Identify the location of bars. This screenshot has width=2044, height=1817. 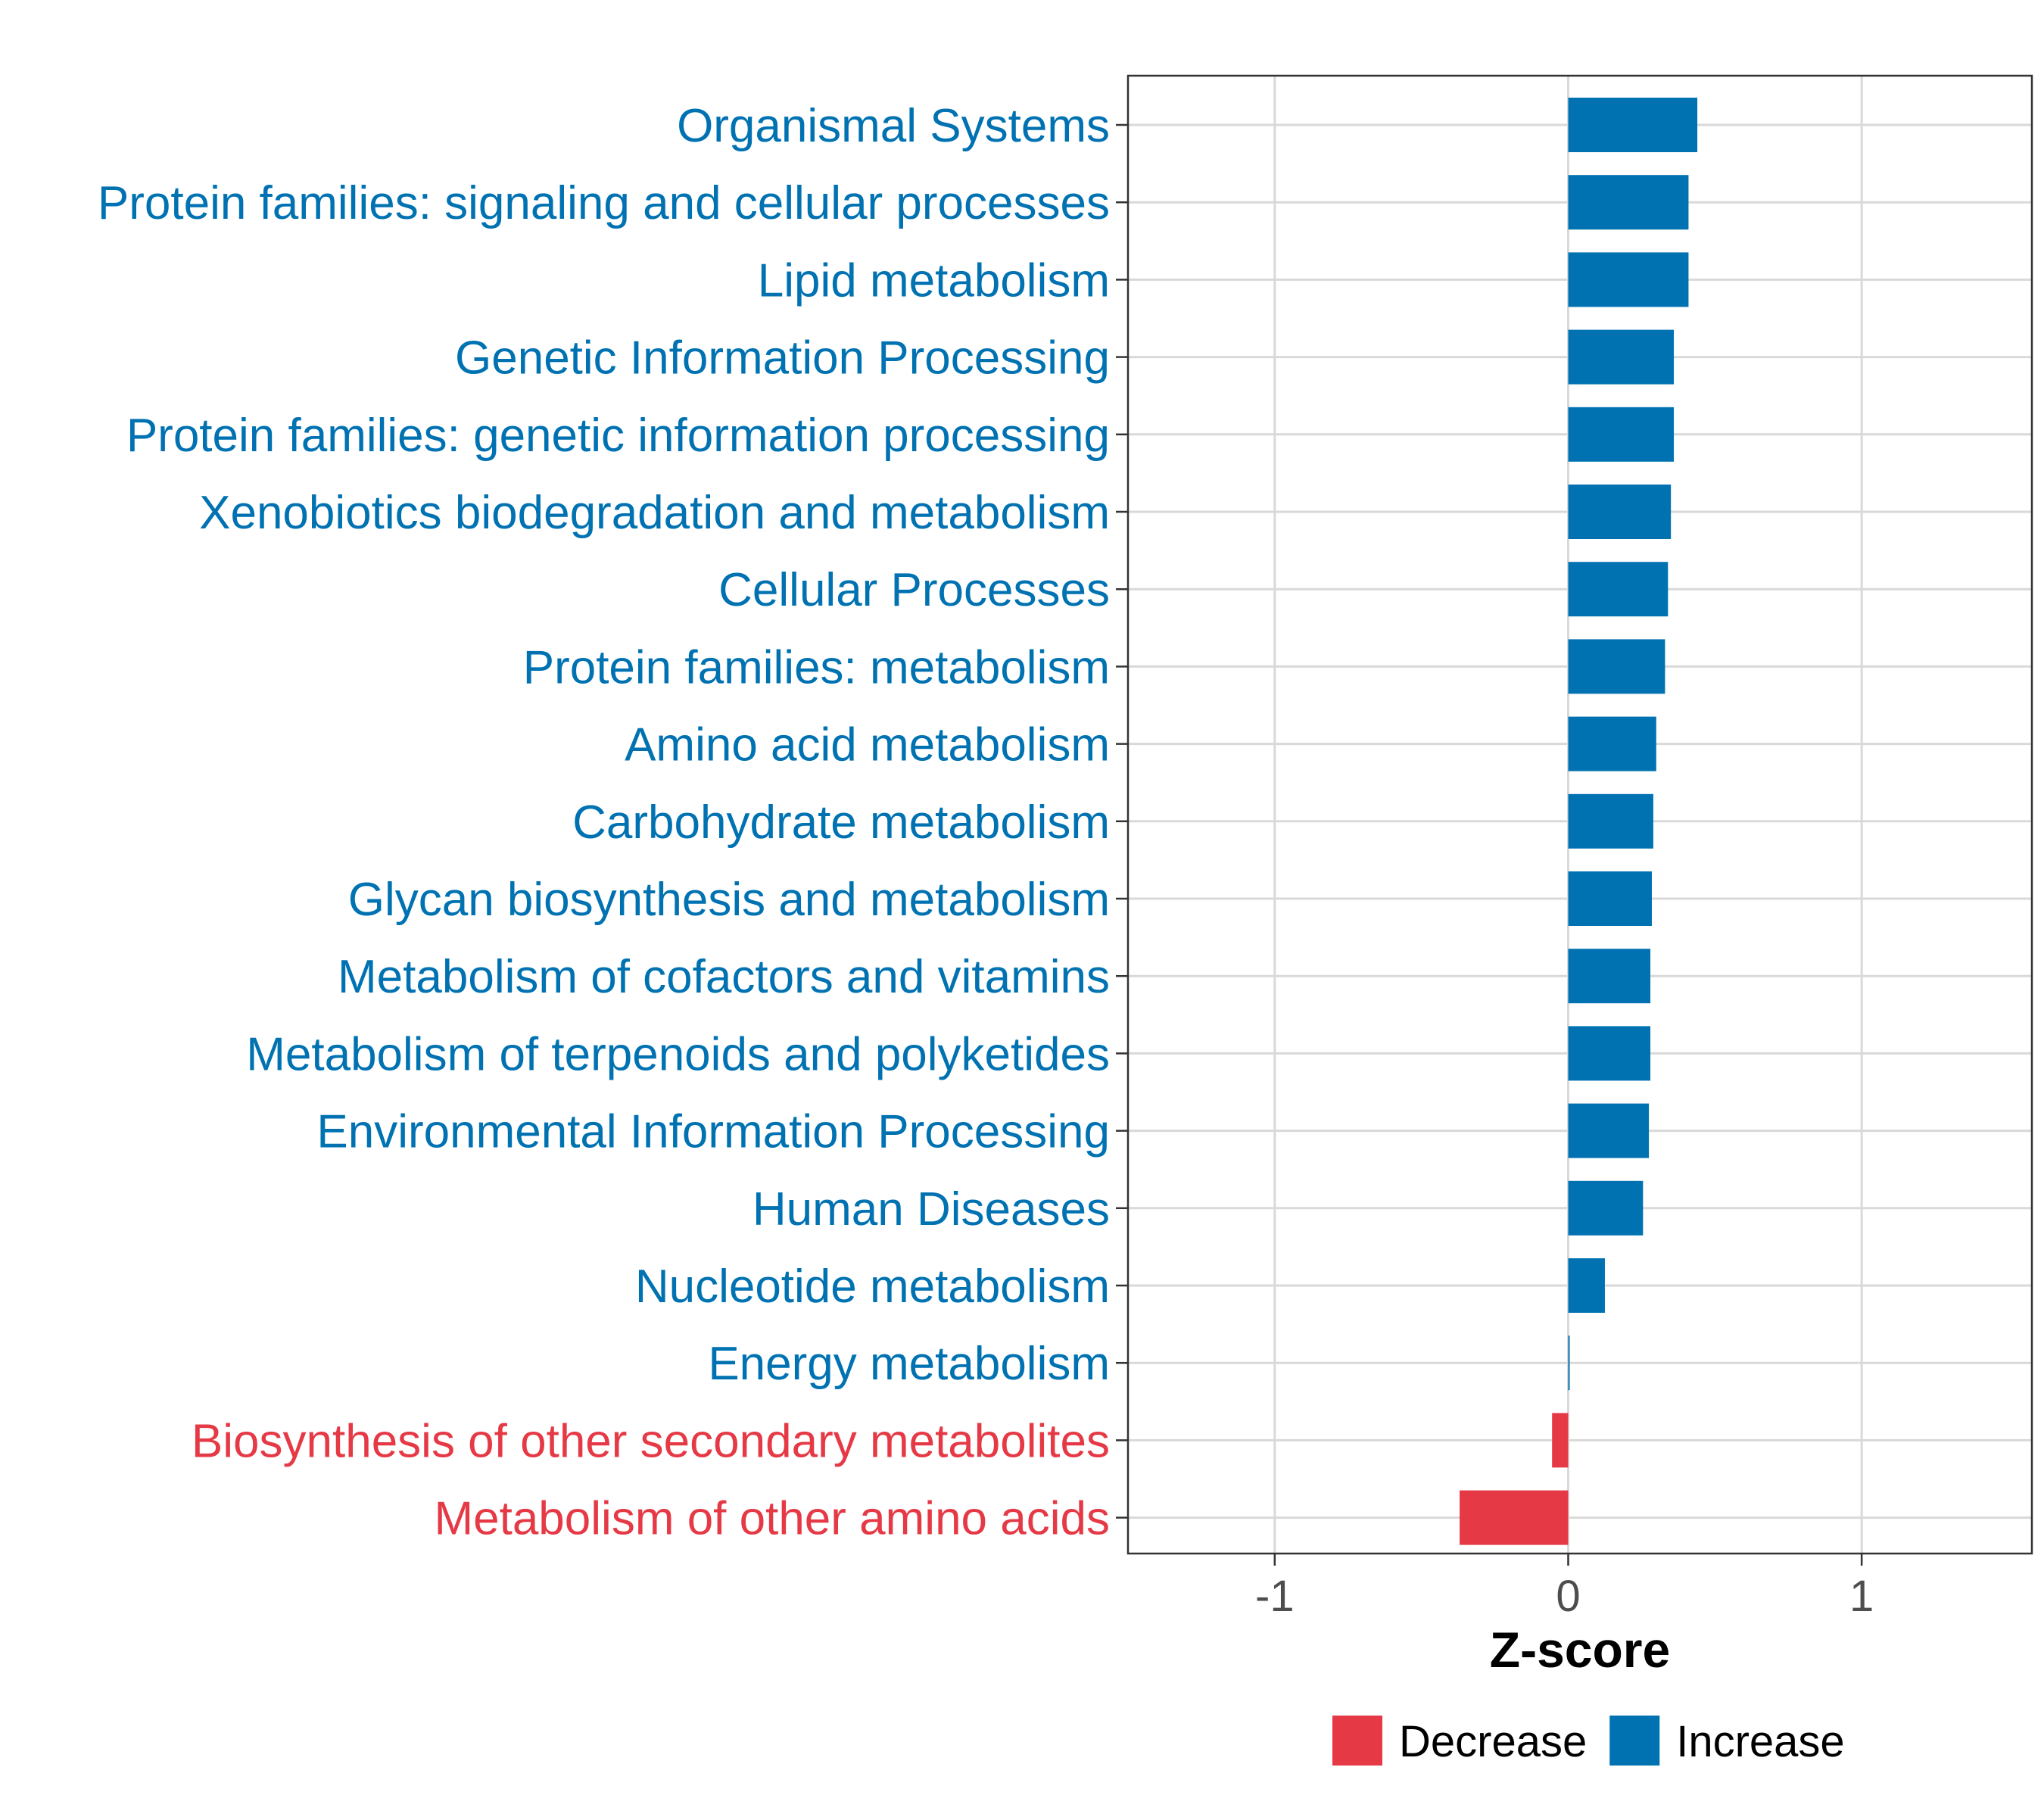
(1579, 821).